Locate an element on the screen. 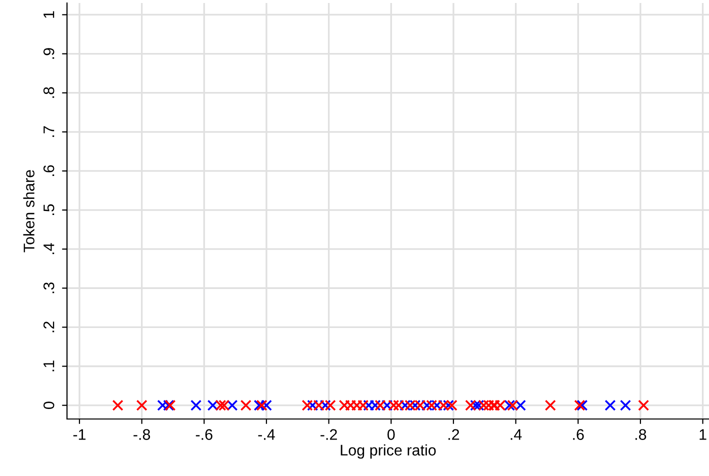  x-tick-label: -1 is located at coordinates (79, 434).